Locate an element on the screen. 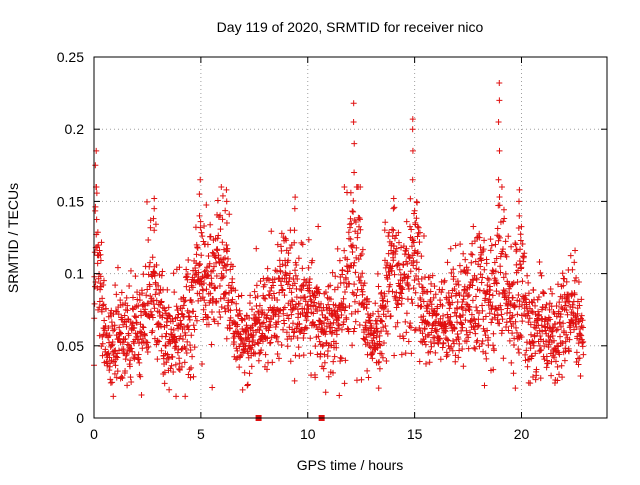  x-tick-label: 5 is located at coordinates (201, 434).